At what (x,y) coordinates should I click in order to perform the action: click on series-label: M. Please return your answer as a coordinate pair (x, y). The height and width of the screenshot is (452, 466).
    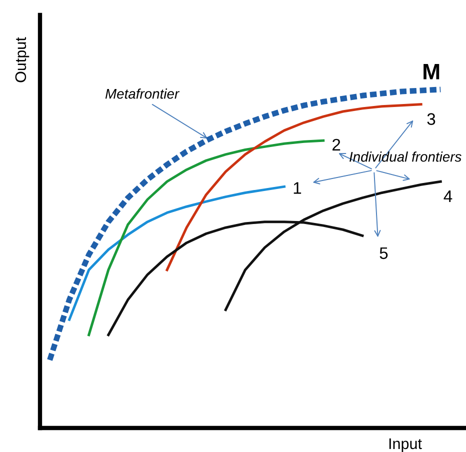
    Looking at the image, I should click on (432, 72).